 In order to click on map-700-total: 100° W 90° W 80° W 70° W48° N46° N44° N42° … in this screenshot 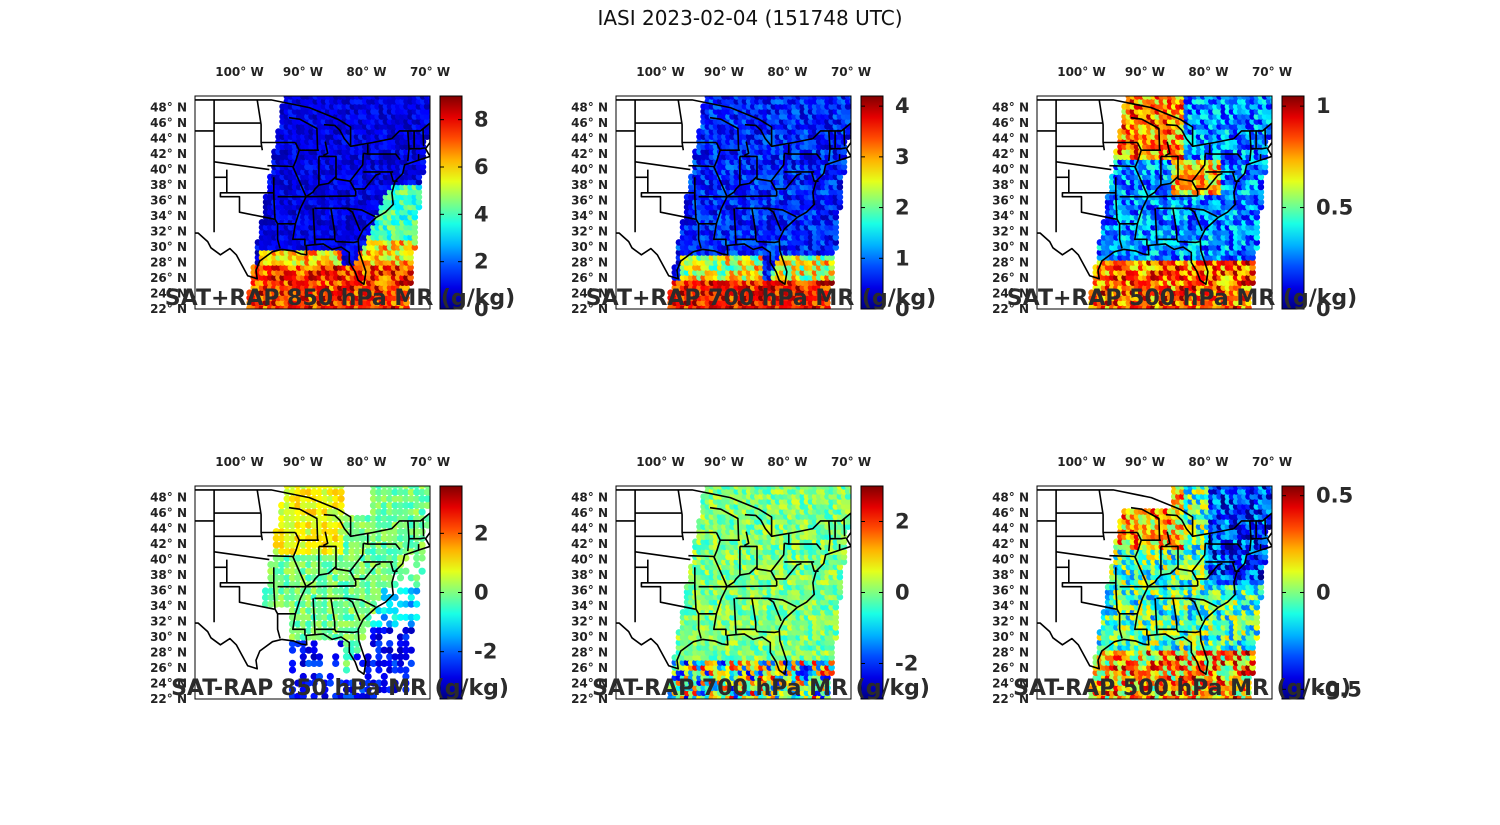, I will do `click(740, 193)`.